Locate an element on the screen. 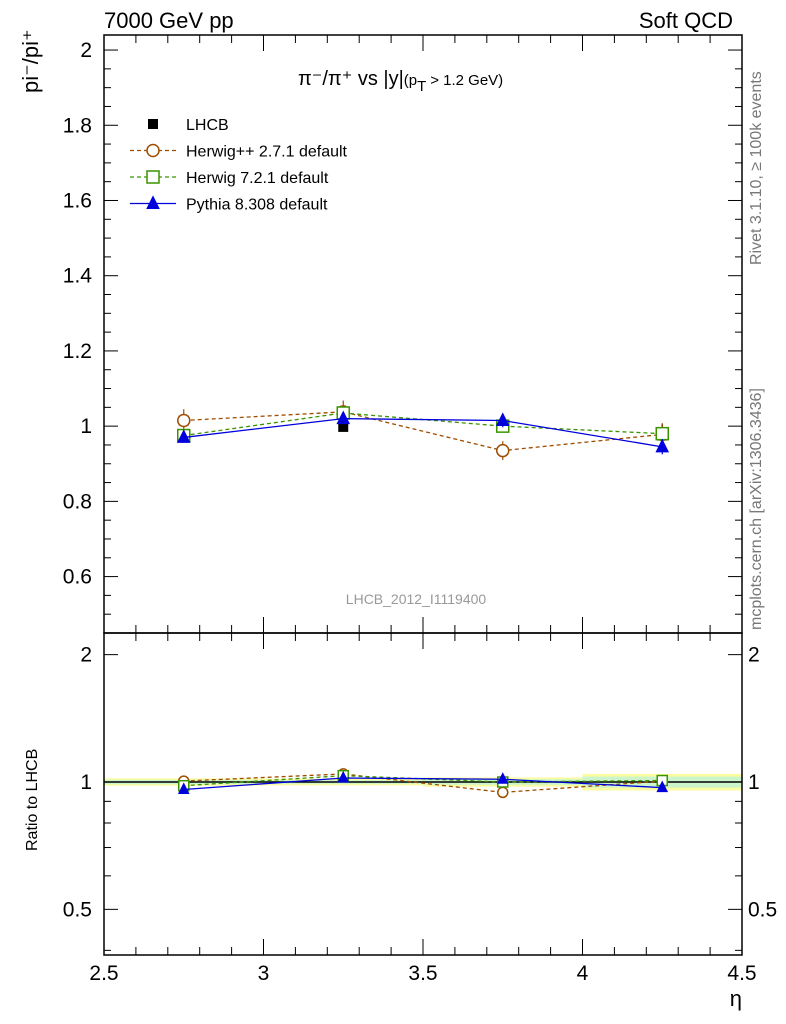 This screenshot has width=786, height=1024. x-axis-label: η is located at coordinates (736, 998).